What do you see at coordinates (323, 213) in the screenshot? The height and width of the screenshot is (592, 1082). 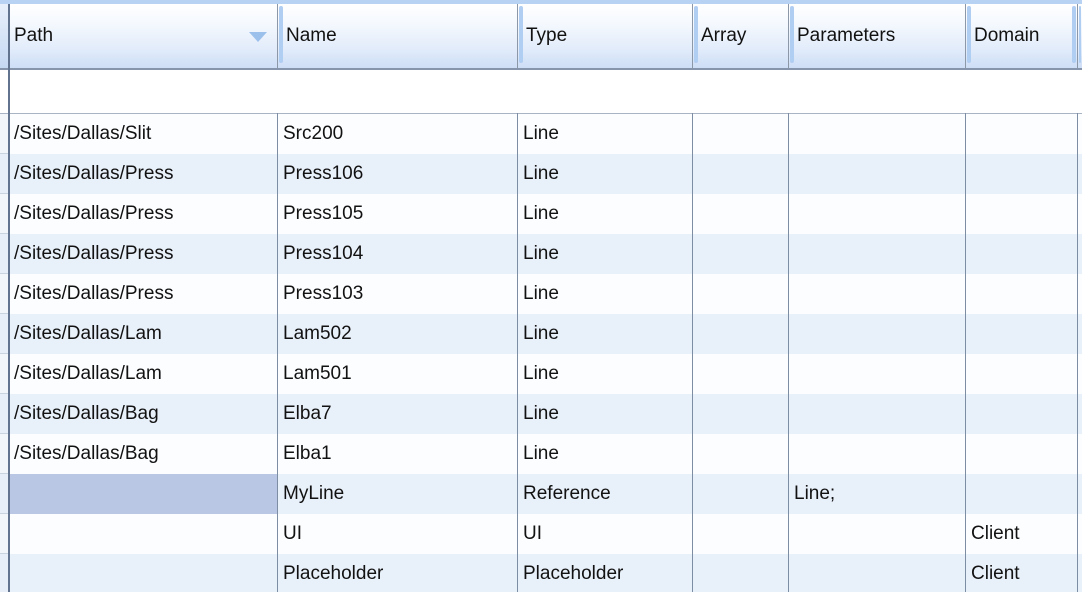 I see `cell-name: Press105` at bounding box center [323, 213].